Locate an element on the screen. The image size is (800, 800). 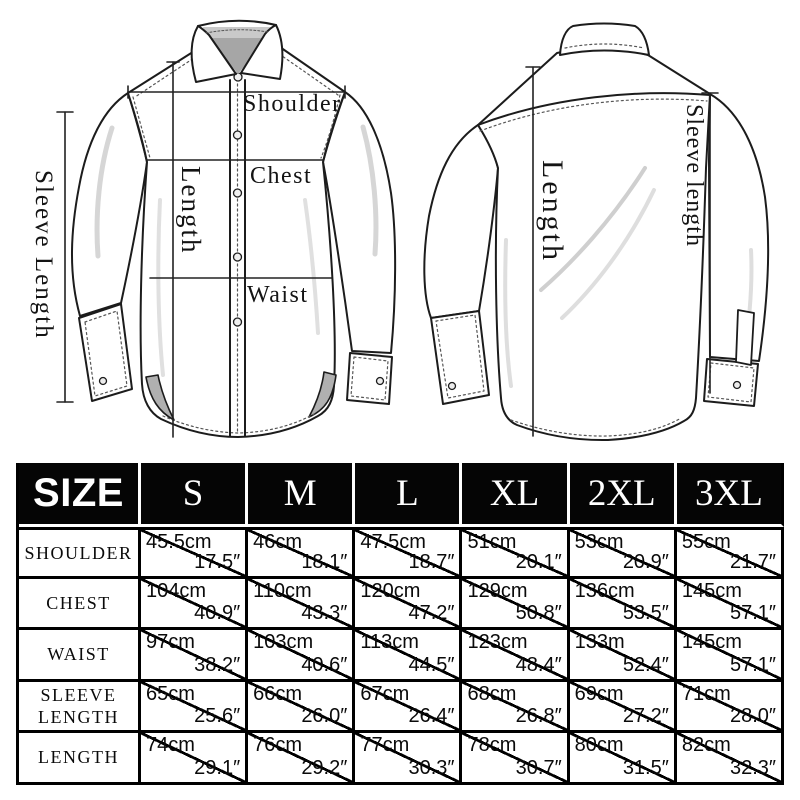
cm-value: 51cm is located at coordinates (492, 542).